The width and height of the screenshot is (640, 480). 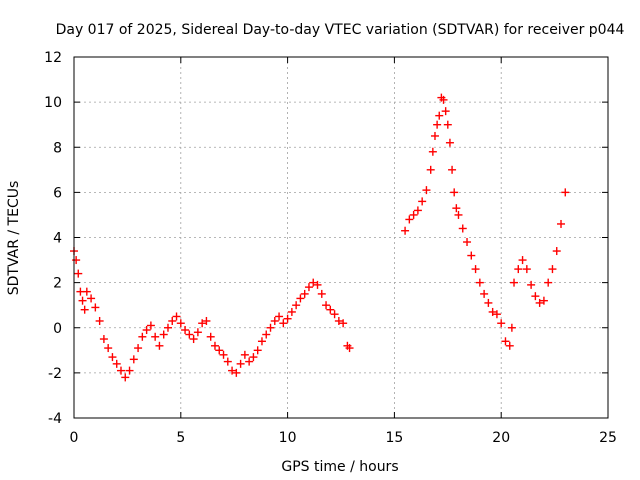 I want to click on y-tick-label: 8, so click(x=57, y=148).